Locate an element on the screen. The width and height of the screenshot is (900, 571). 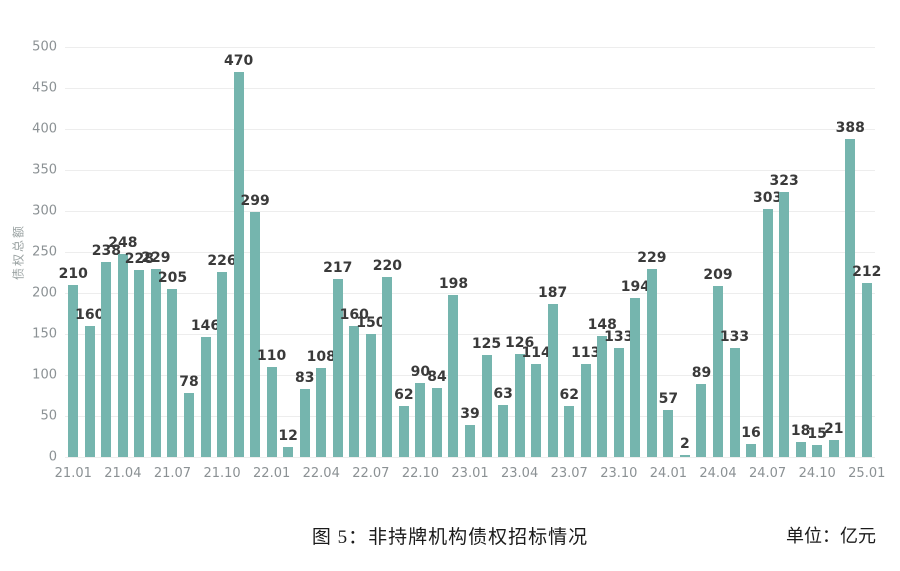
bar-value-label: 303 is located at coordinates (767, 197).